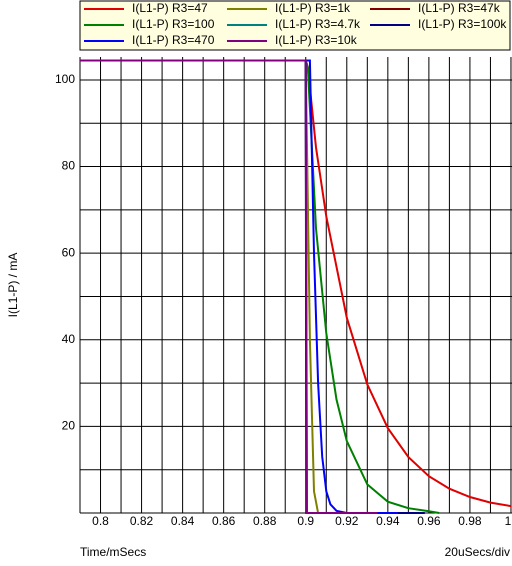  Describe the element at coordinates (13, 285) in the screenshot. I see `y-axis-label: I(L1-P) / mA` at that location.